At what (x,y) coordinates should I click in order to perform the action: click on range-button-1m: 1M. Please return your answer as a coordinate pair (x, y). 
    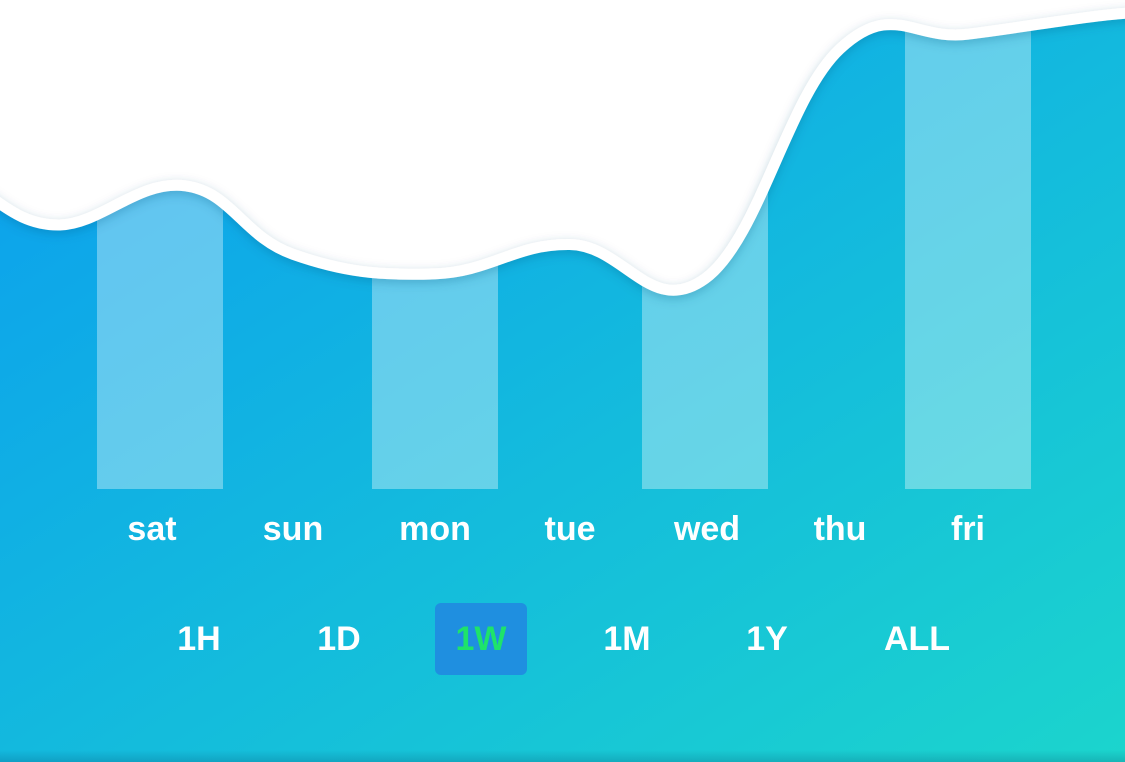
    Looking at the image, I should click on (627, 639).